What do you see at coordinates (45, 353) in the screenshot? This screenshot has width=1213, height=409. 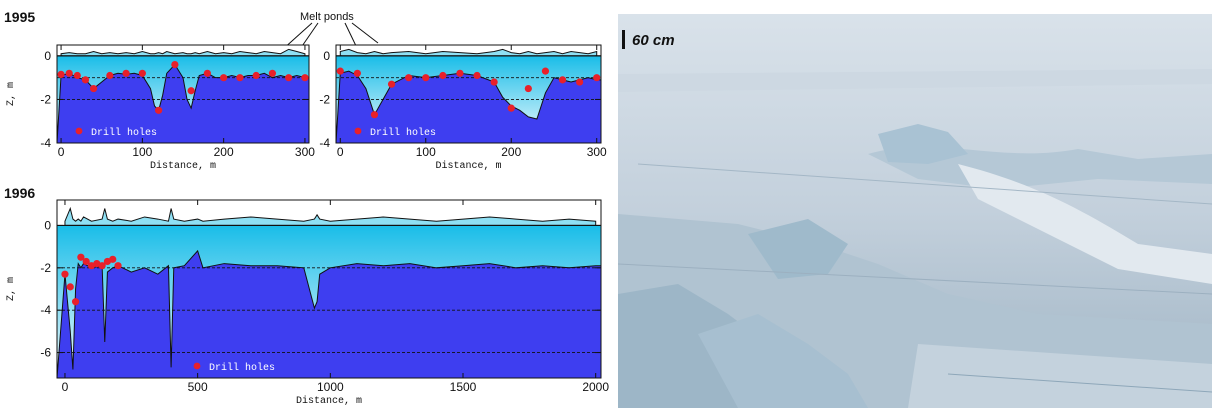 I see `y-tick-label: -6` at bounding box center [45, 353].